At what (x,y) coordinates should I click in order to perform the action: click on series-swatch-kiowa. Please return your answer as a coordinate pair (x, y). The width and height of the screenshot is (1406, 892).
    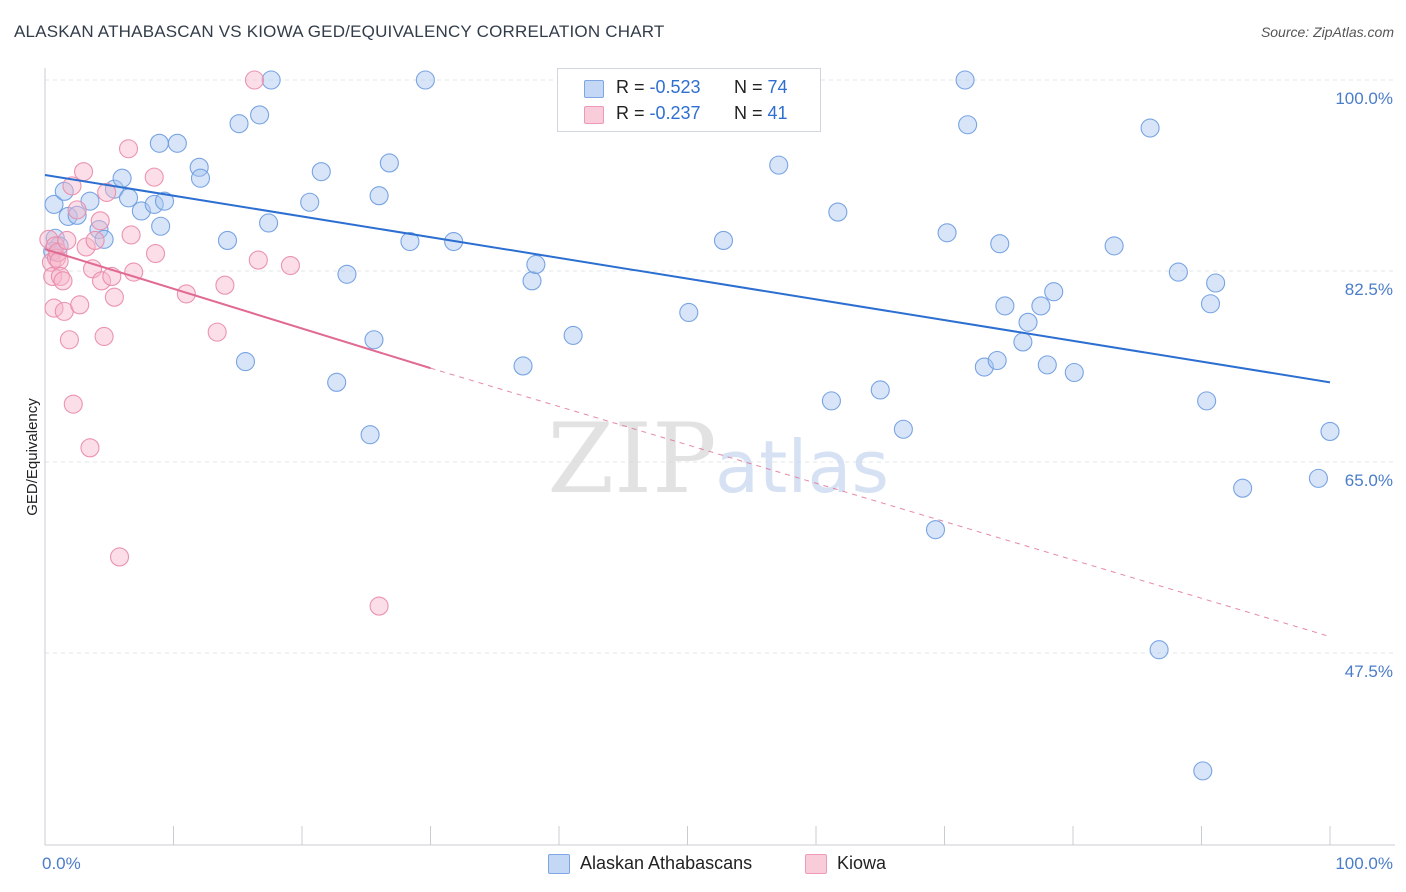
    Looking at the image, I should click on (816, 864).